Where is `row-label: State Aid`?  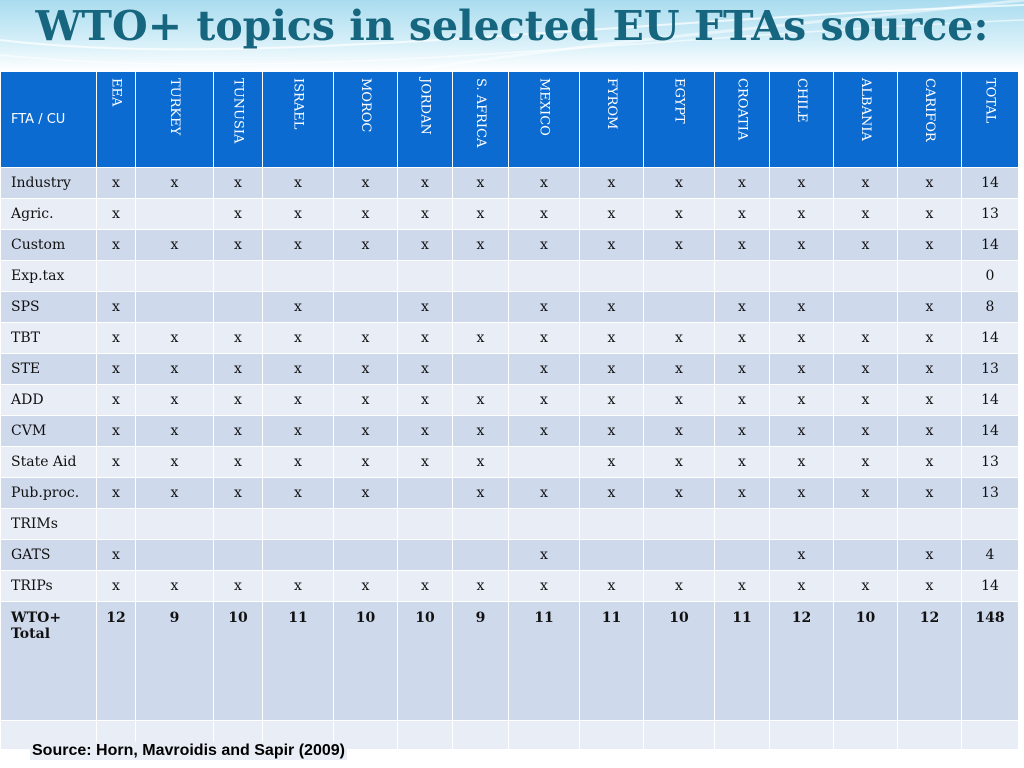 row-label: State Aid is located at coordinates (48, 462).